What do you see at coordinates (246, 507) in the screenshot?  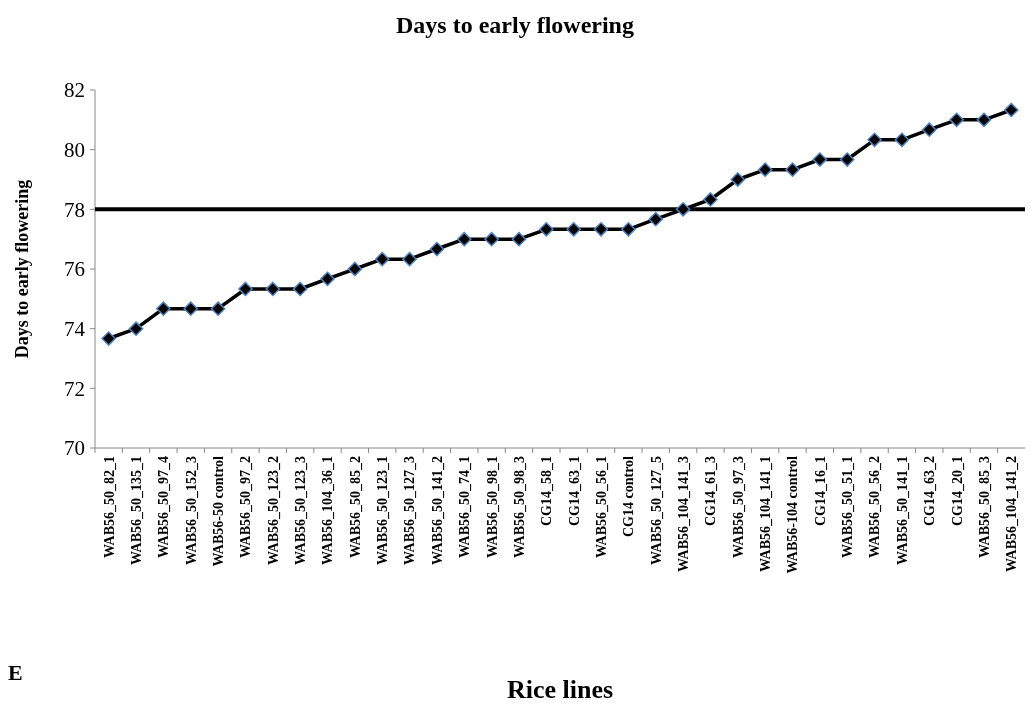 I see `x-tick-label: WAB56_50_97_2` at bounding box center [246, 507].